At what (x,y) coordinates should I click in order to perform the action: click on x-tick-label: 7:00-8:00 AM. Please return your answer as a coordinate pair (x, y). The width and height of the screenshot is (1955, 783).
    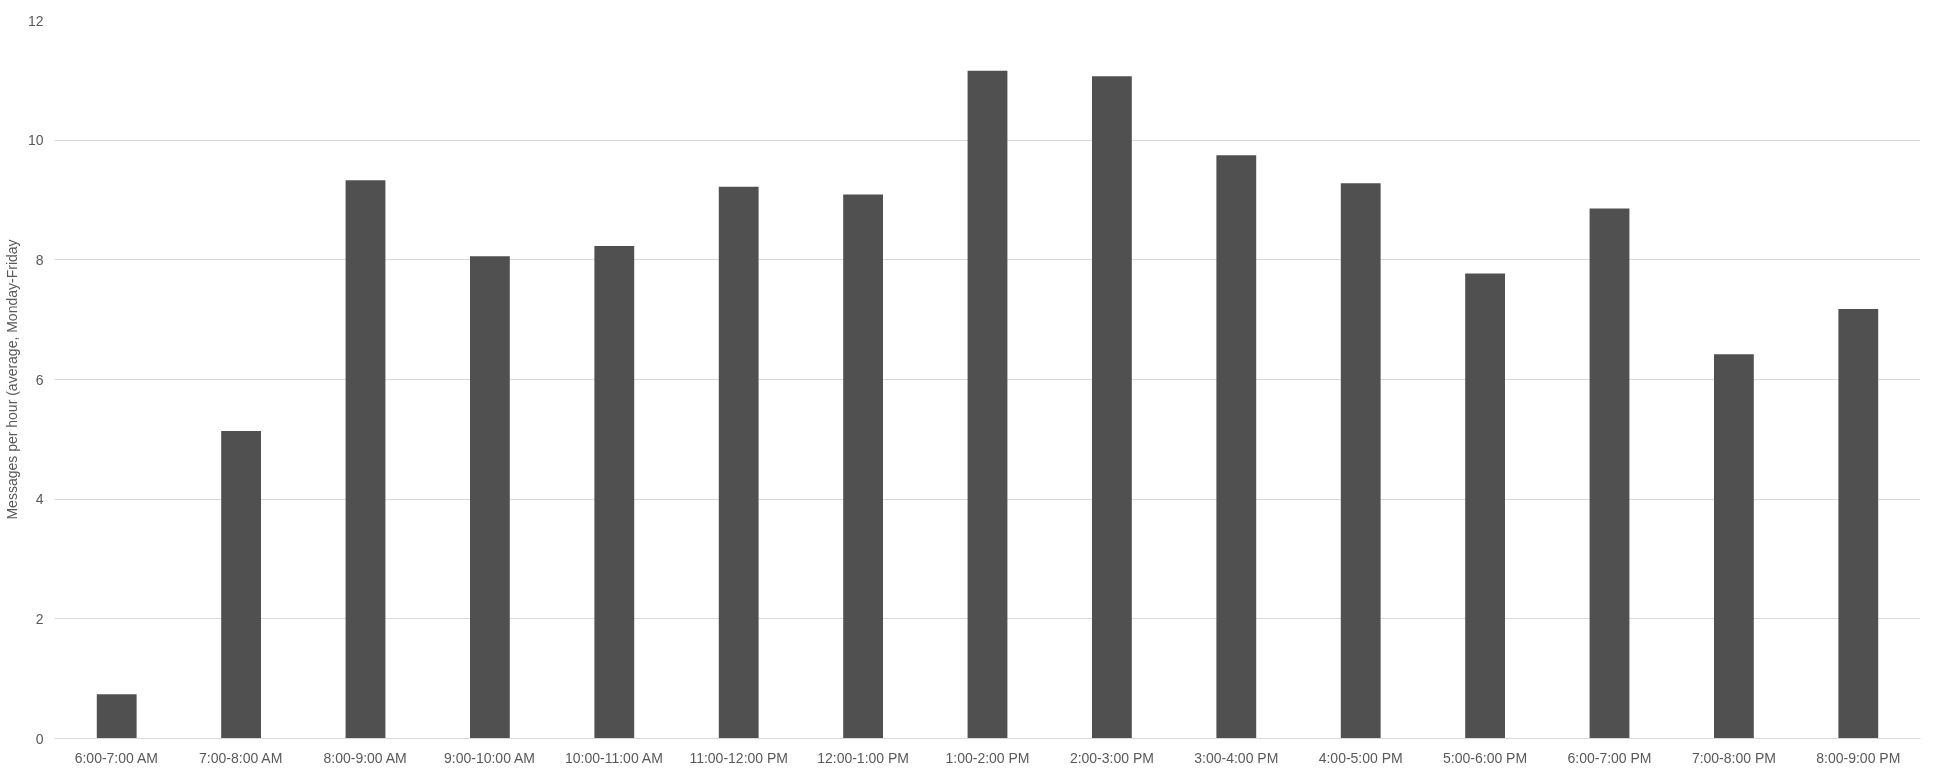
    Looking at the image, I should click on (241, 757).